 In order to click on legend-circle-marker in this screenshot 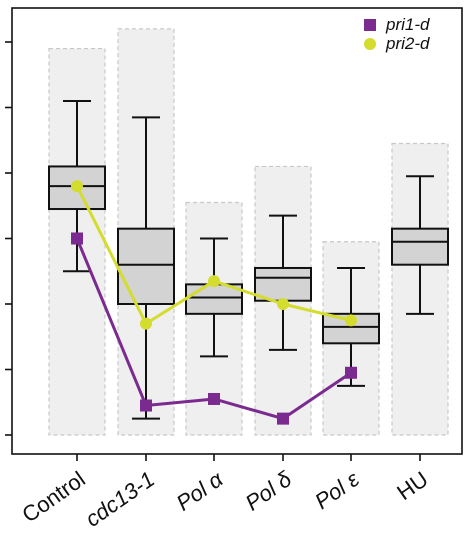, I will do `click(370, 44)`.